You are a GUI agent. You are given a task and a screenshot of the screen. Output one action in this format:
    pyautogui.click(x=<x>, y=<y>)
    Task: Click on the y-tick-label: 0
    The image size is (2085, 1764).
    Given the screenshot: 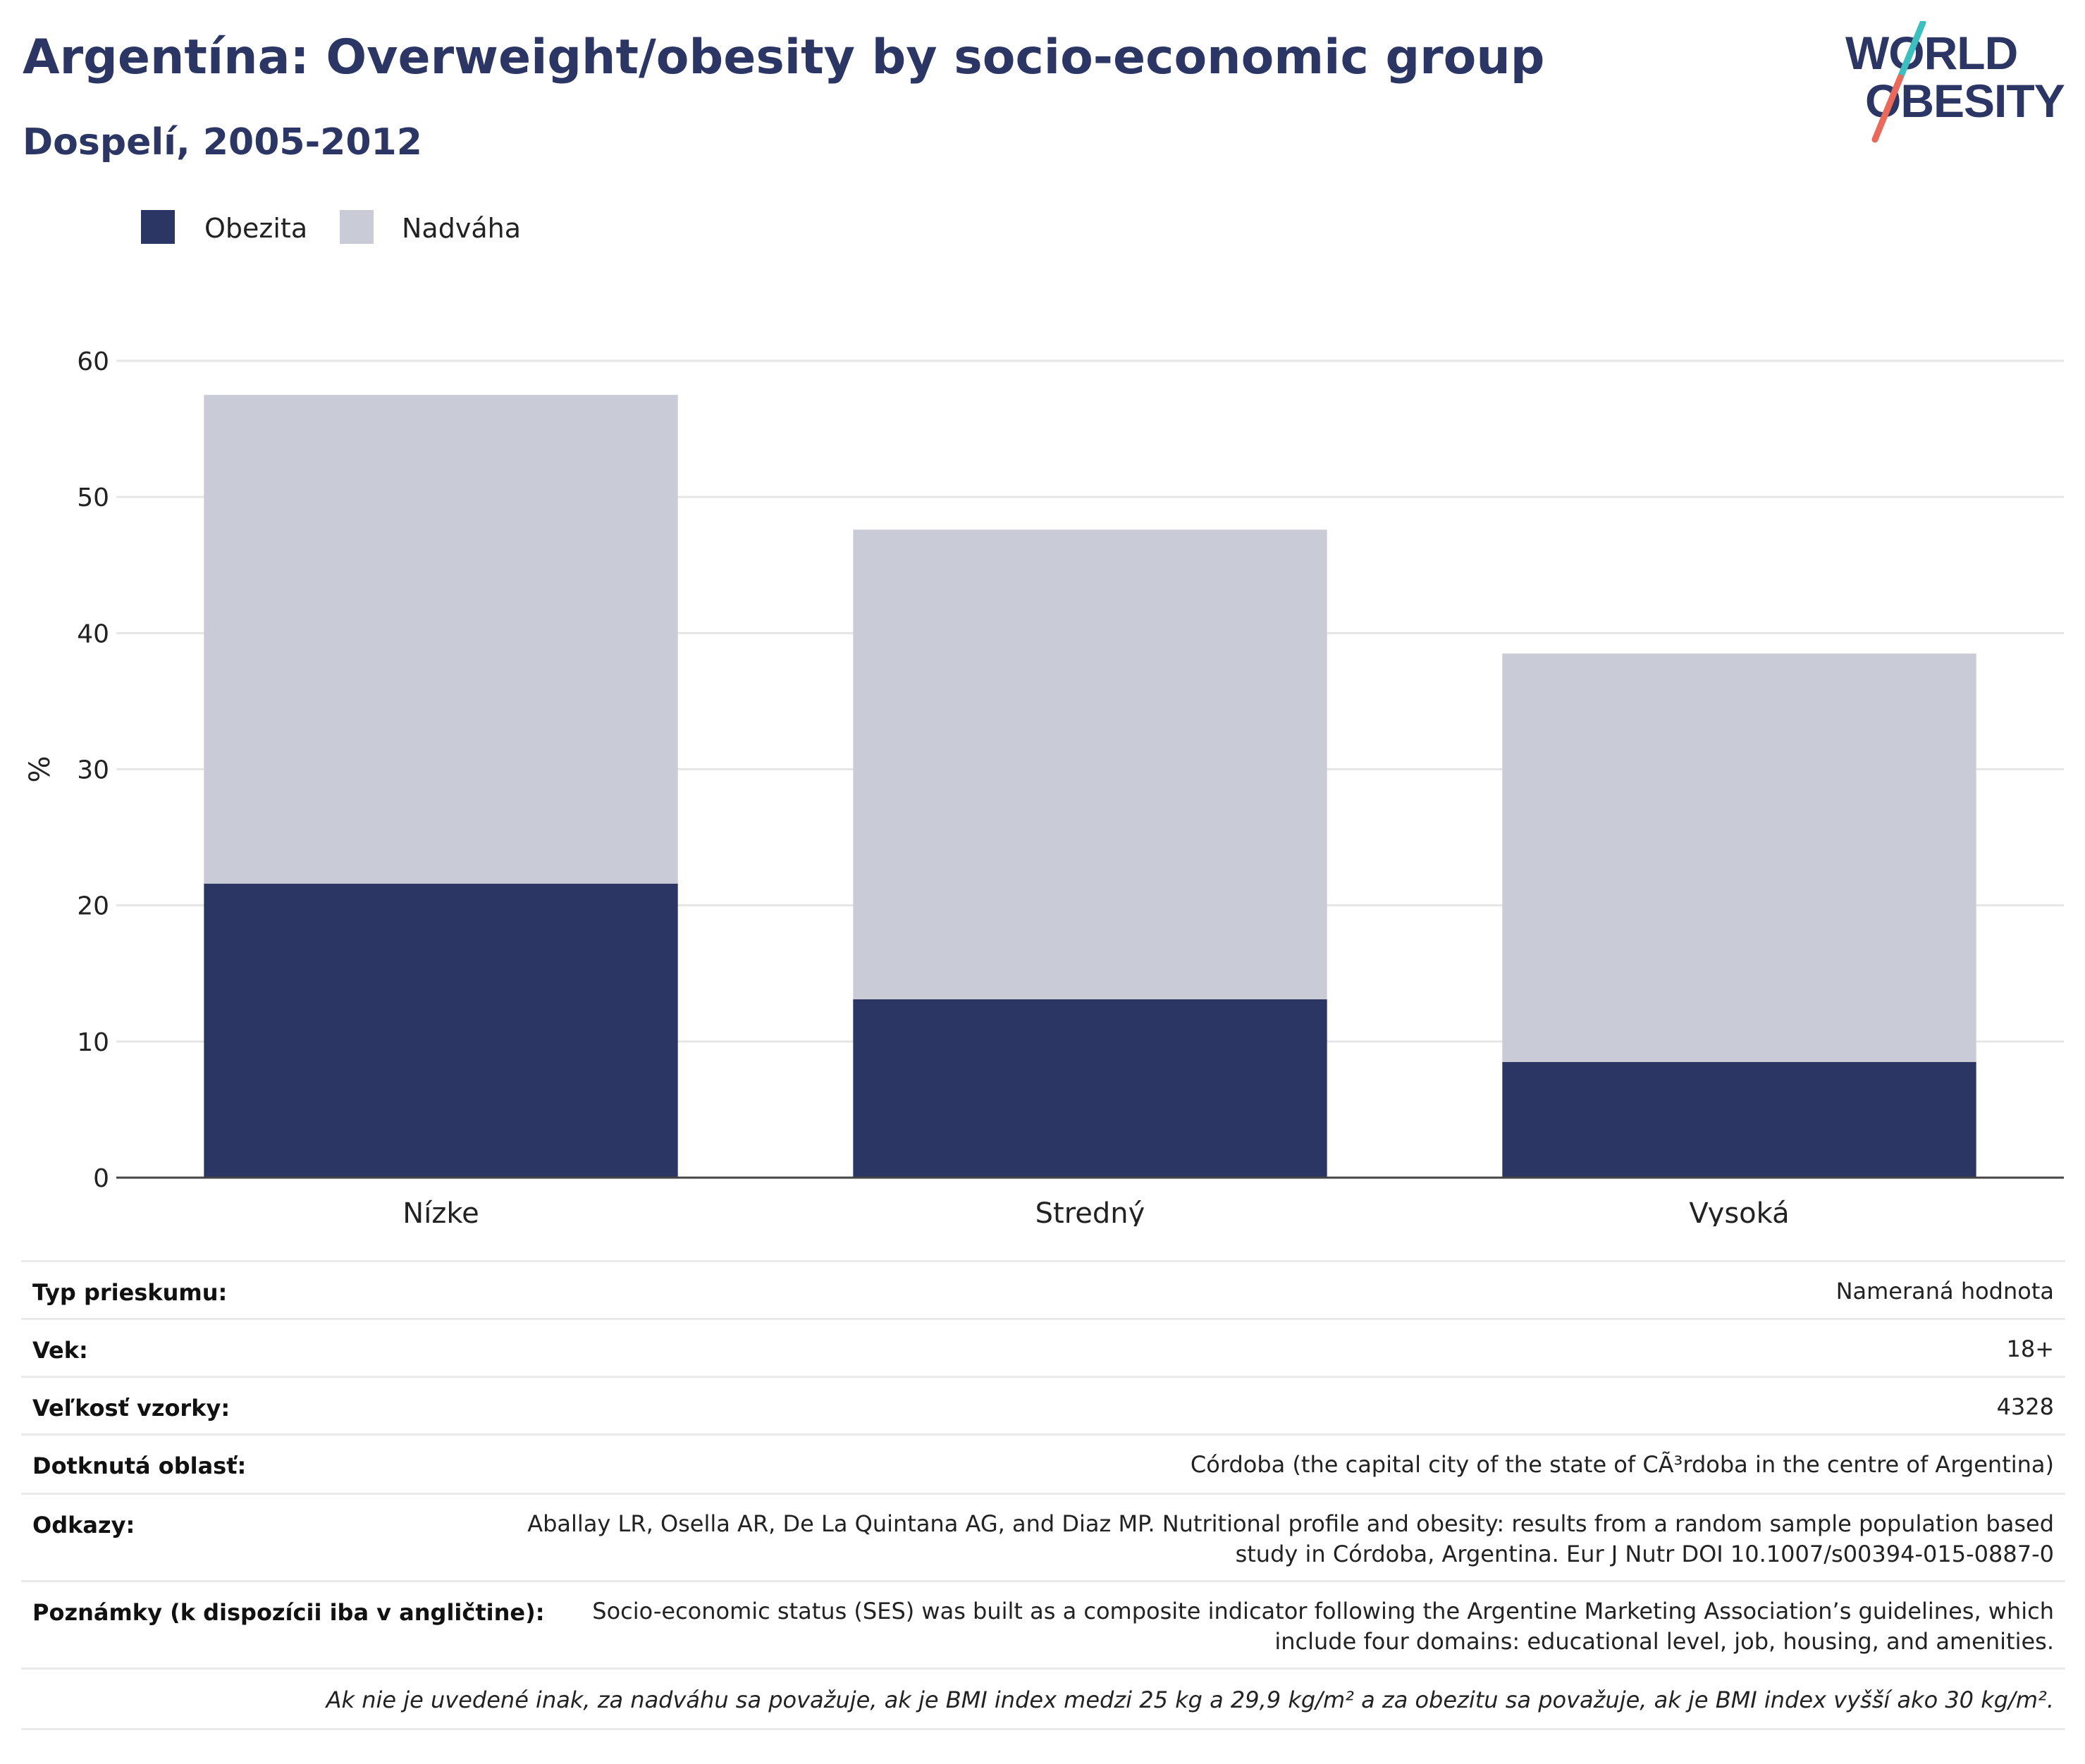 What is the action you would take?
    pyautogui.click(x=101, y=1178)
    